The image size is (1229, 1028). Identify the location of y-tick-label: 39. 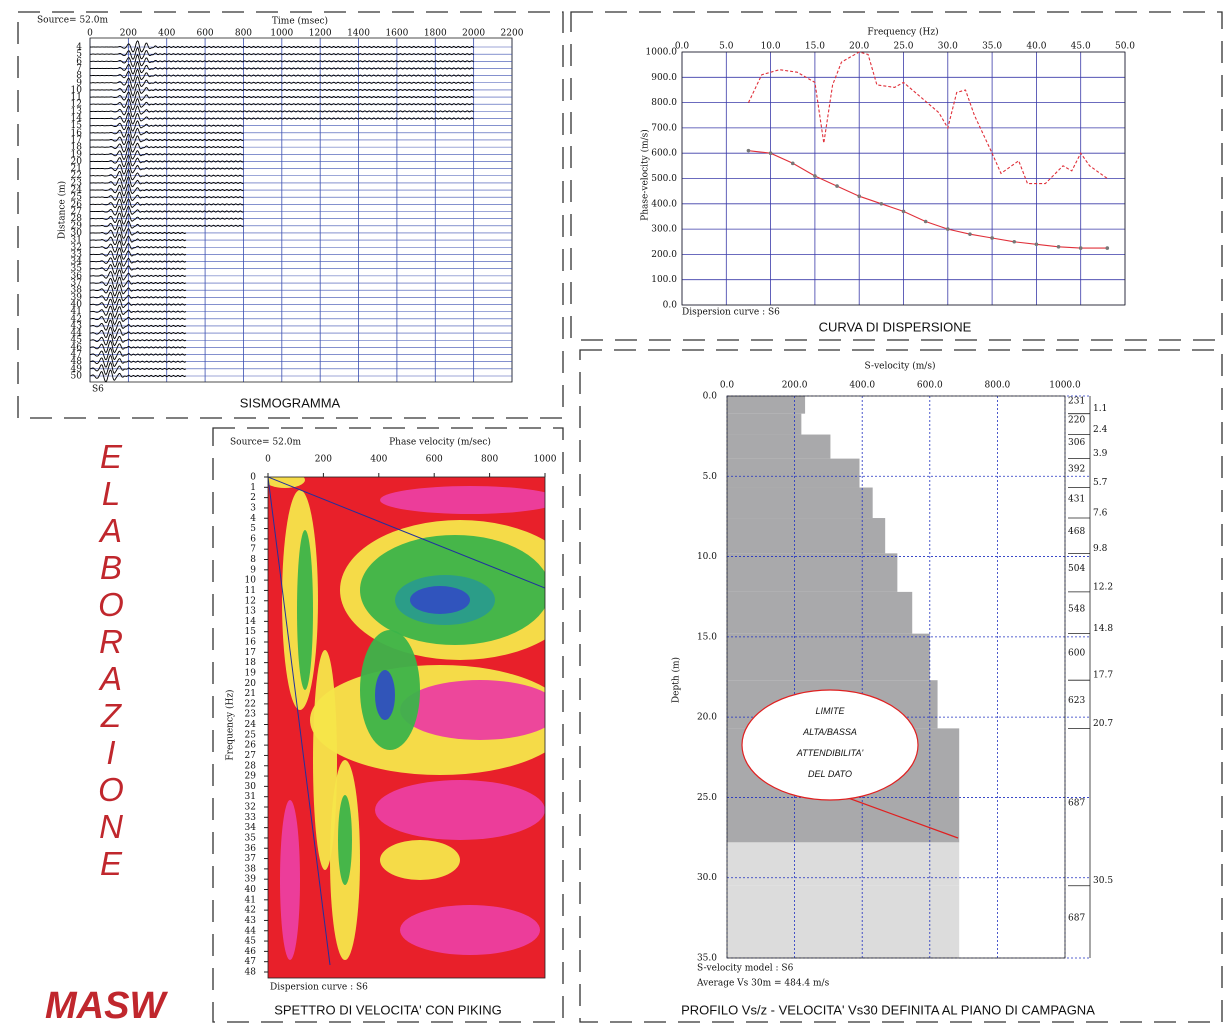
(77, 298).